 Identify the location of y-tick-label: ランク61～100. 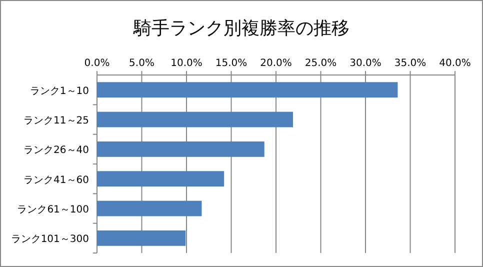
(53, 210).